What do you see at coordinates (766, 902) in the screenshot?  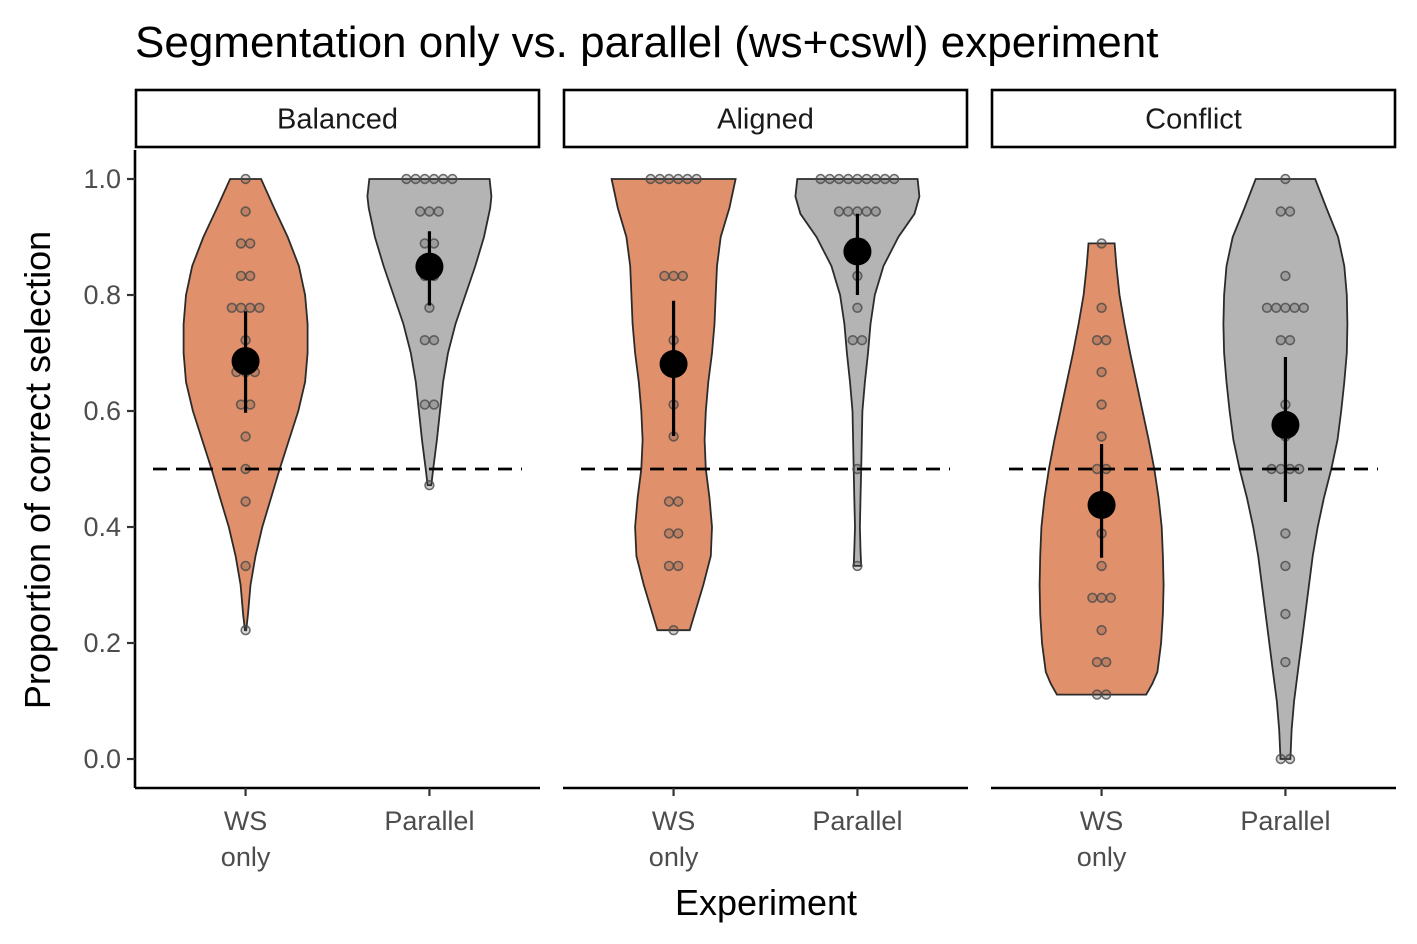 I see `x-axis-title: Experiment` at bounding box center [766, 902].